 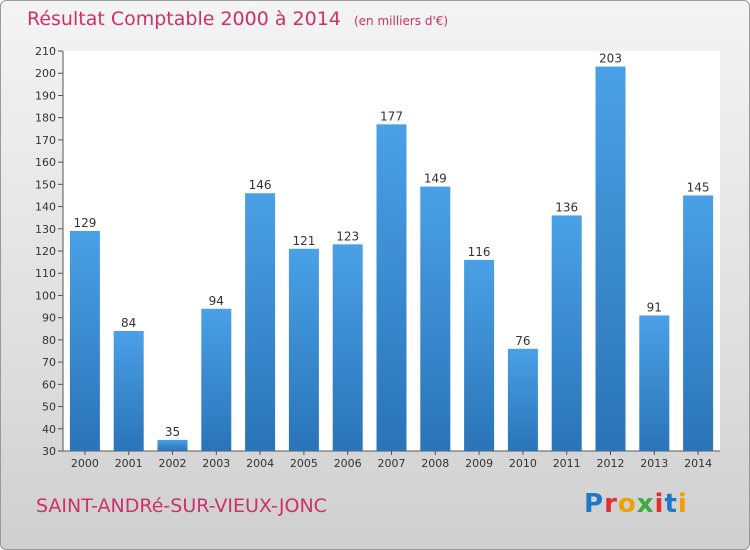 I want to click on y-tick-label: 120, so click(x=45, y=251).